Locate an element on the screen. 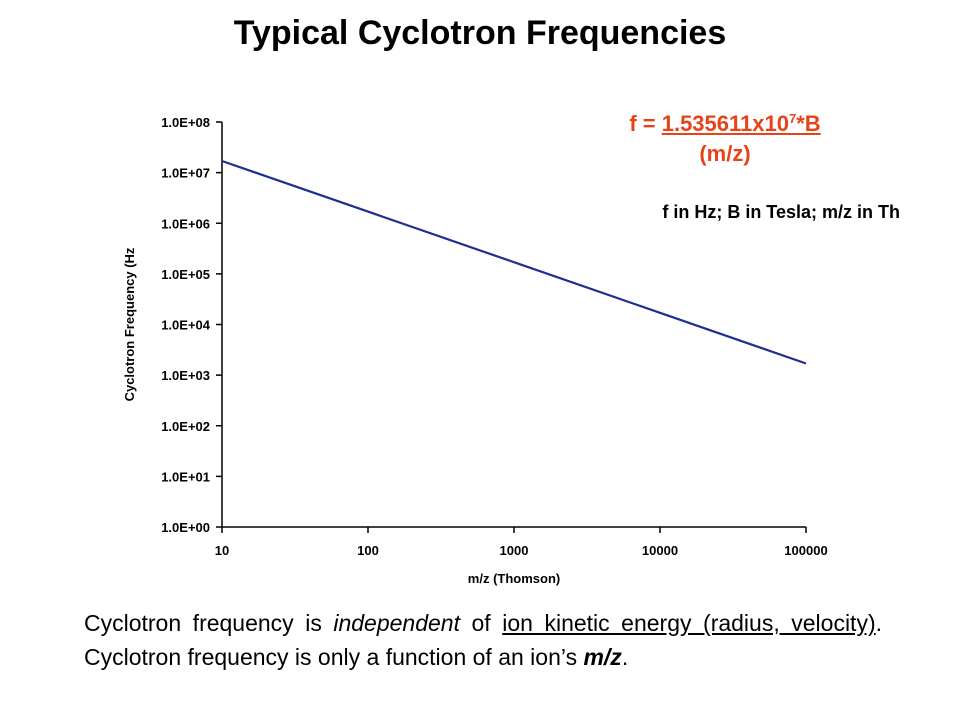 This screenshot has width=960, height=720. y-tick-label: 1.0E+05 is located at coordinates (185, 274).